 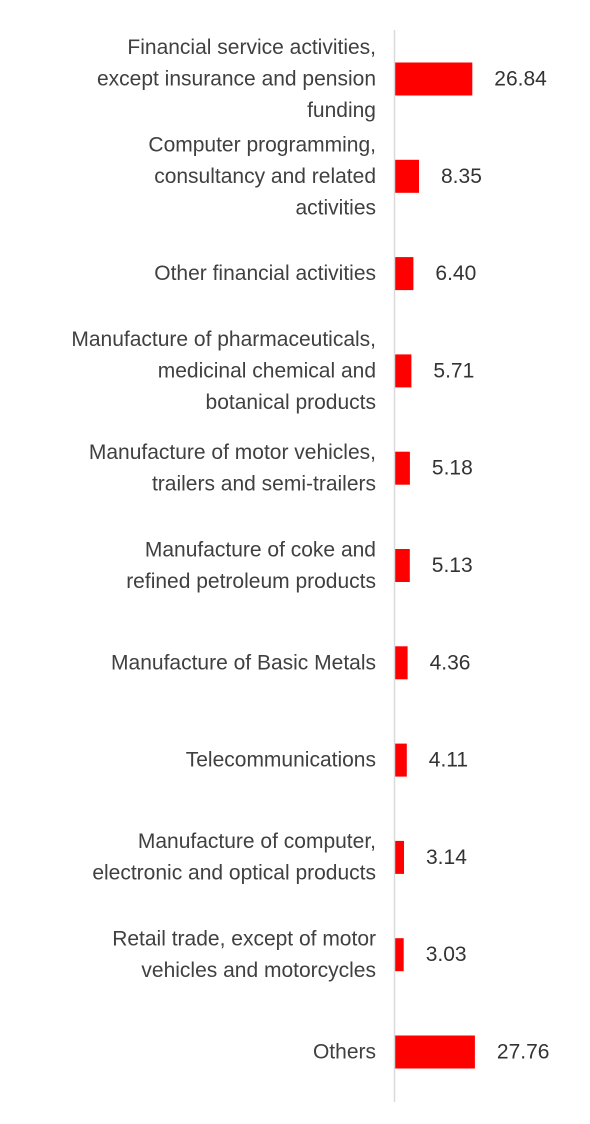 What do you see at coordinates (335, 207) in the screenshot?
I see `category-label-line: activities` at bounding box center [335, 207].